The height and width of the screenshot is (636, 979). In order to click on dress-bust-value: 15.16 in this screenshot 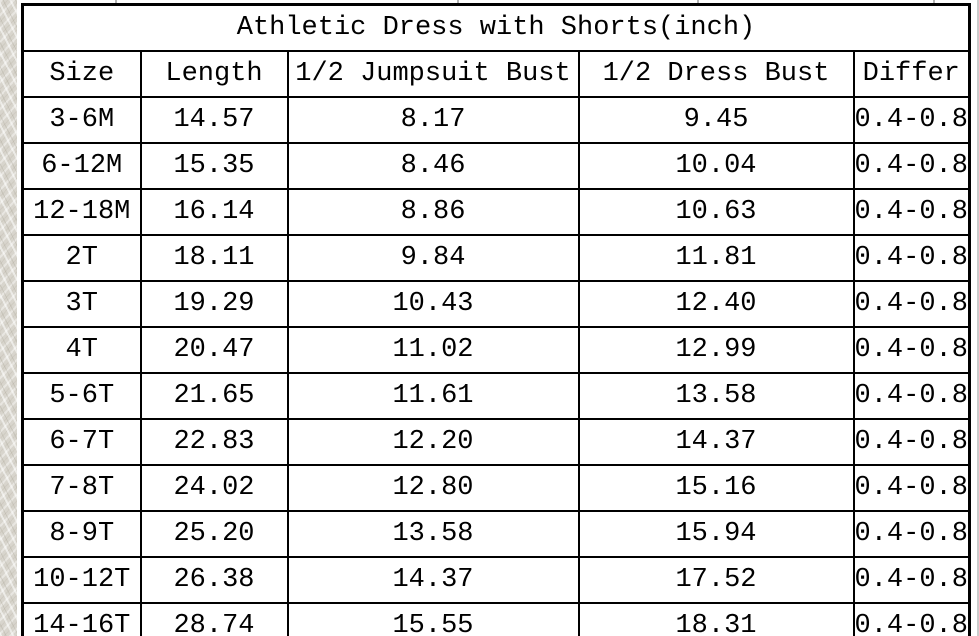, I will do `click(716, 488)`.